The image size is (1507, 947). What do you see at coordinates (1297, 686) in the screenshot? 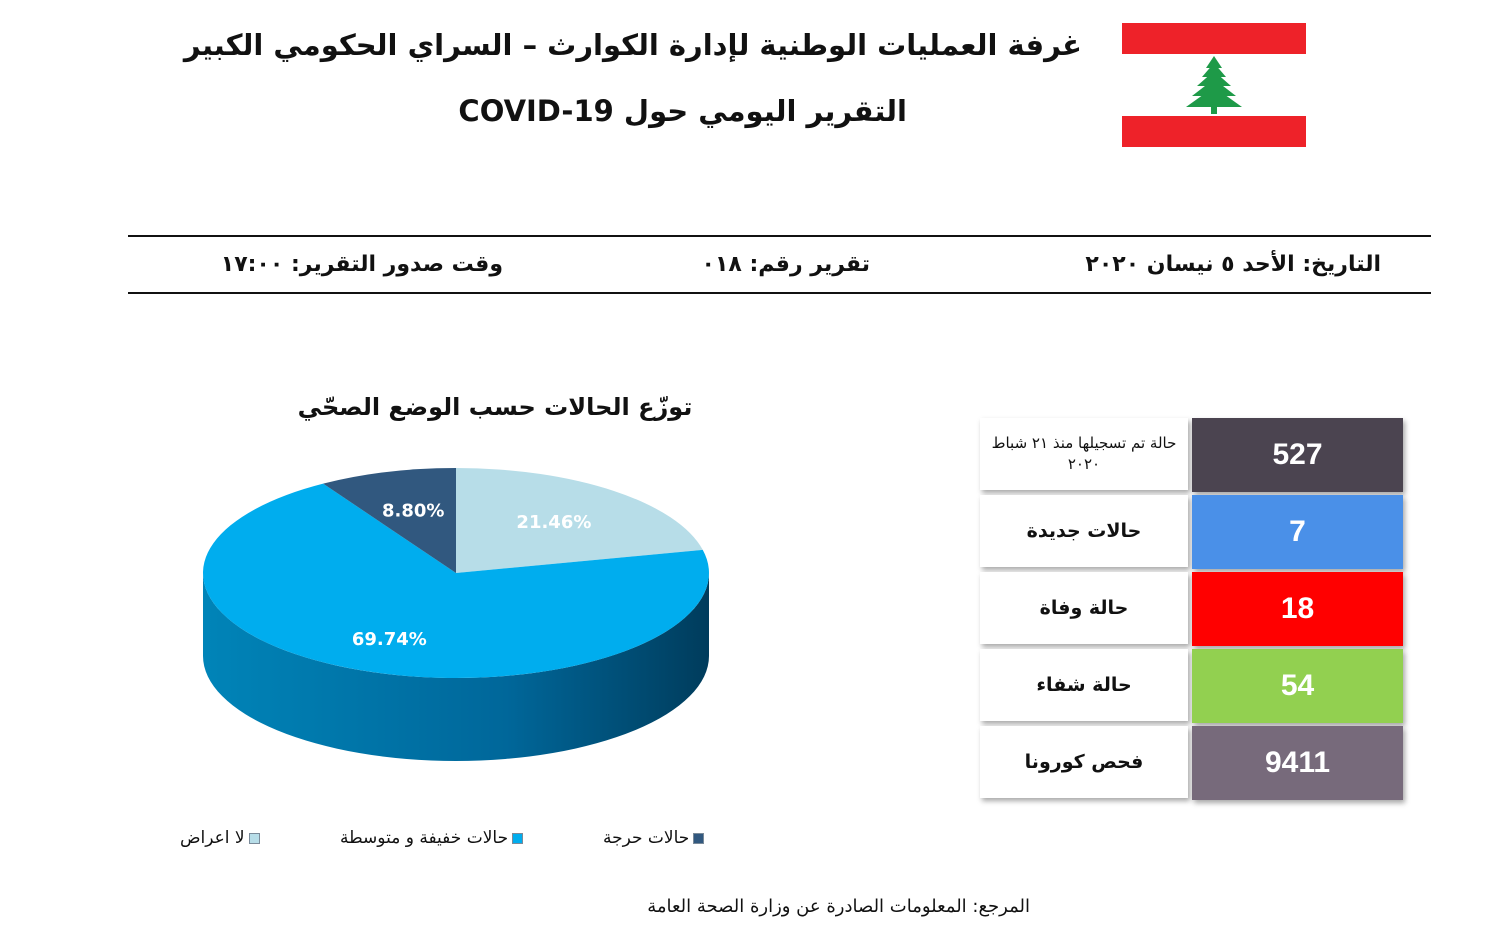
I see `stat-value: 54` at bounding box center [1297, 686].